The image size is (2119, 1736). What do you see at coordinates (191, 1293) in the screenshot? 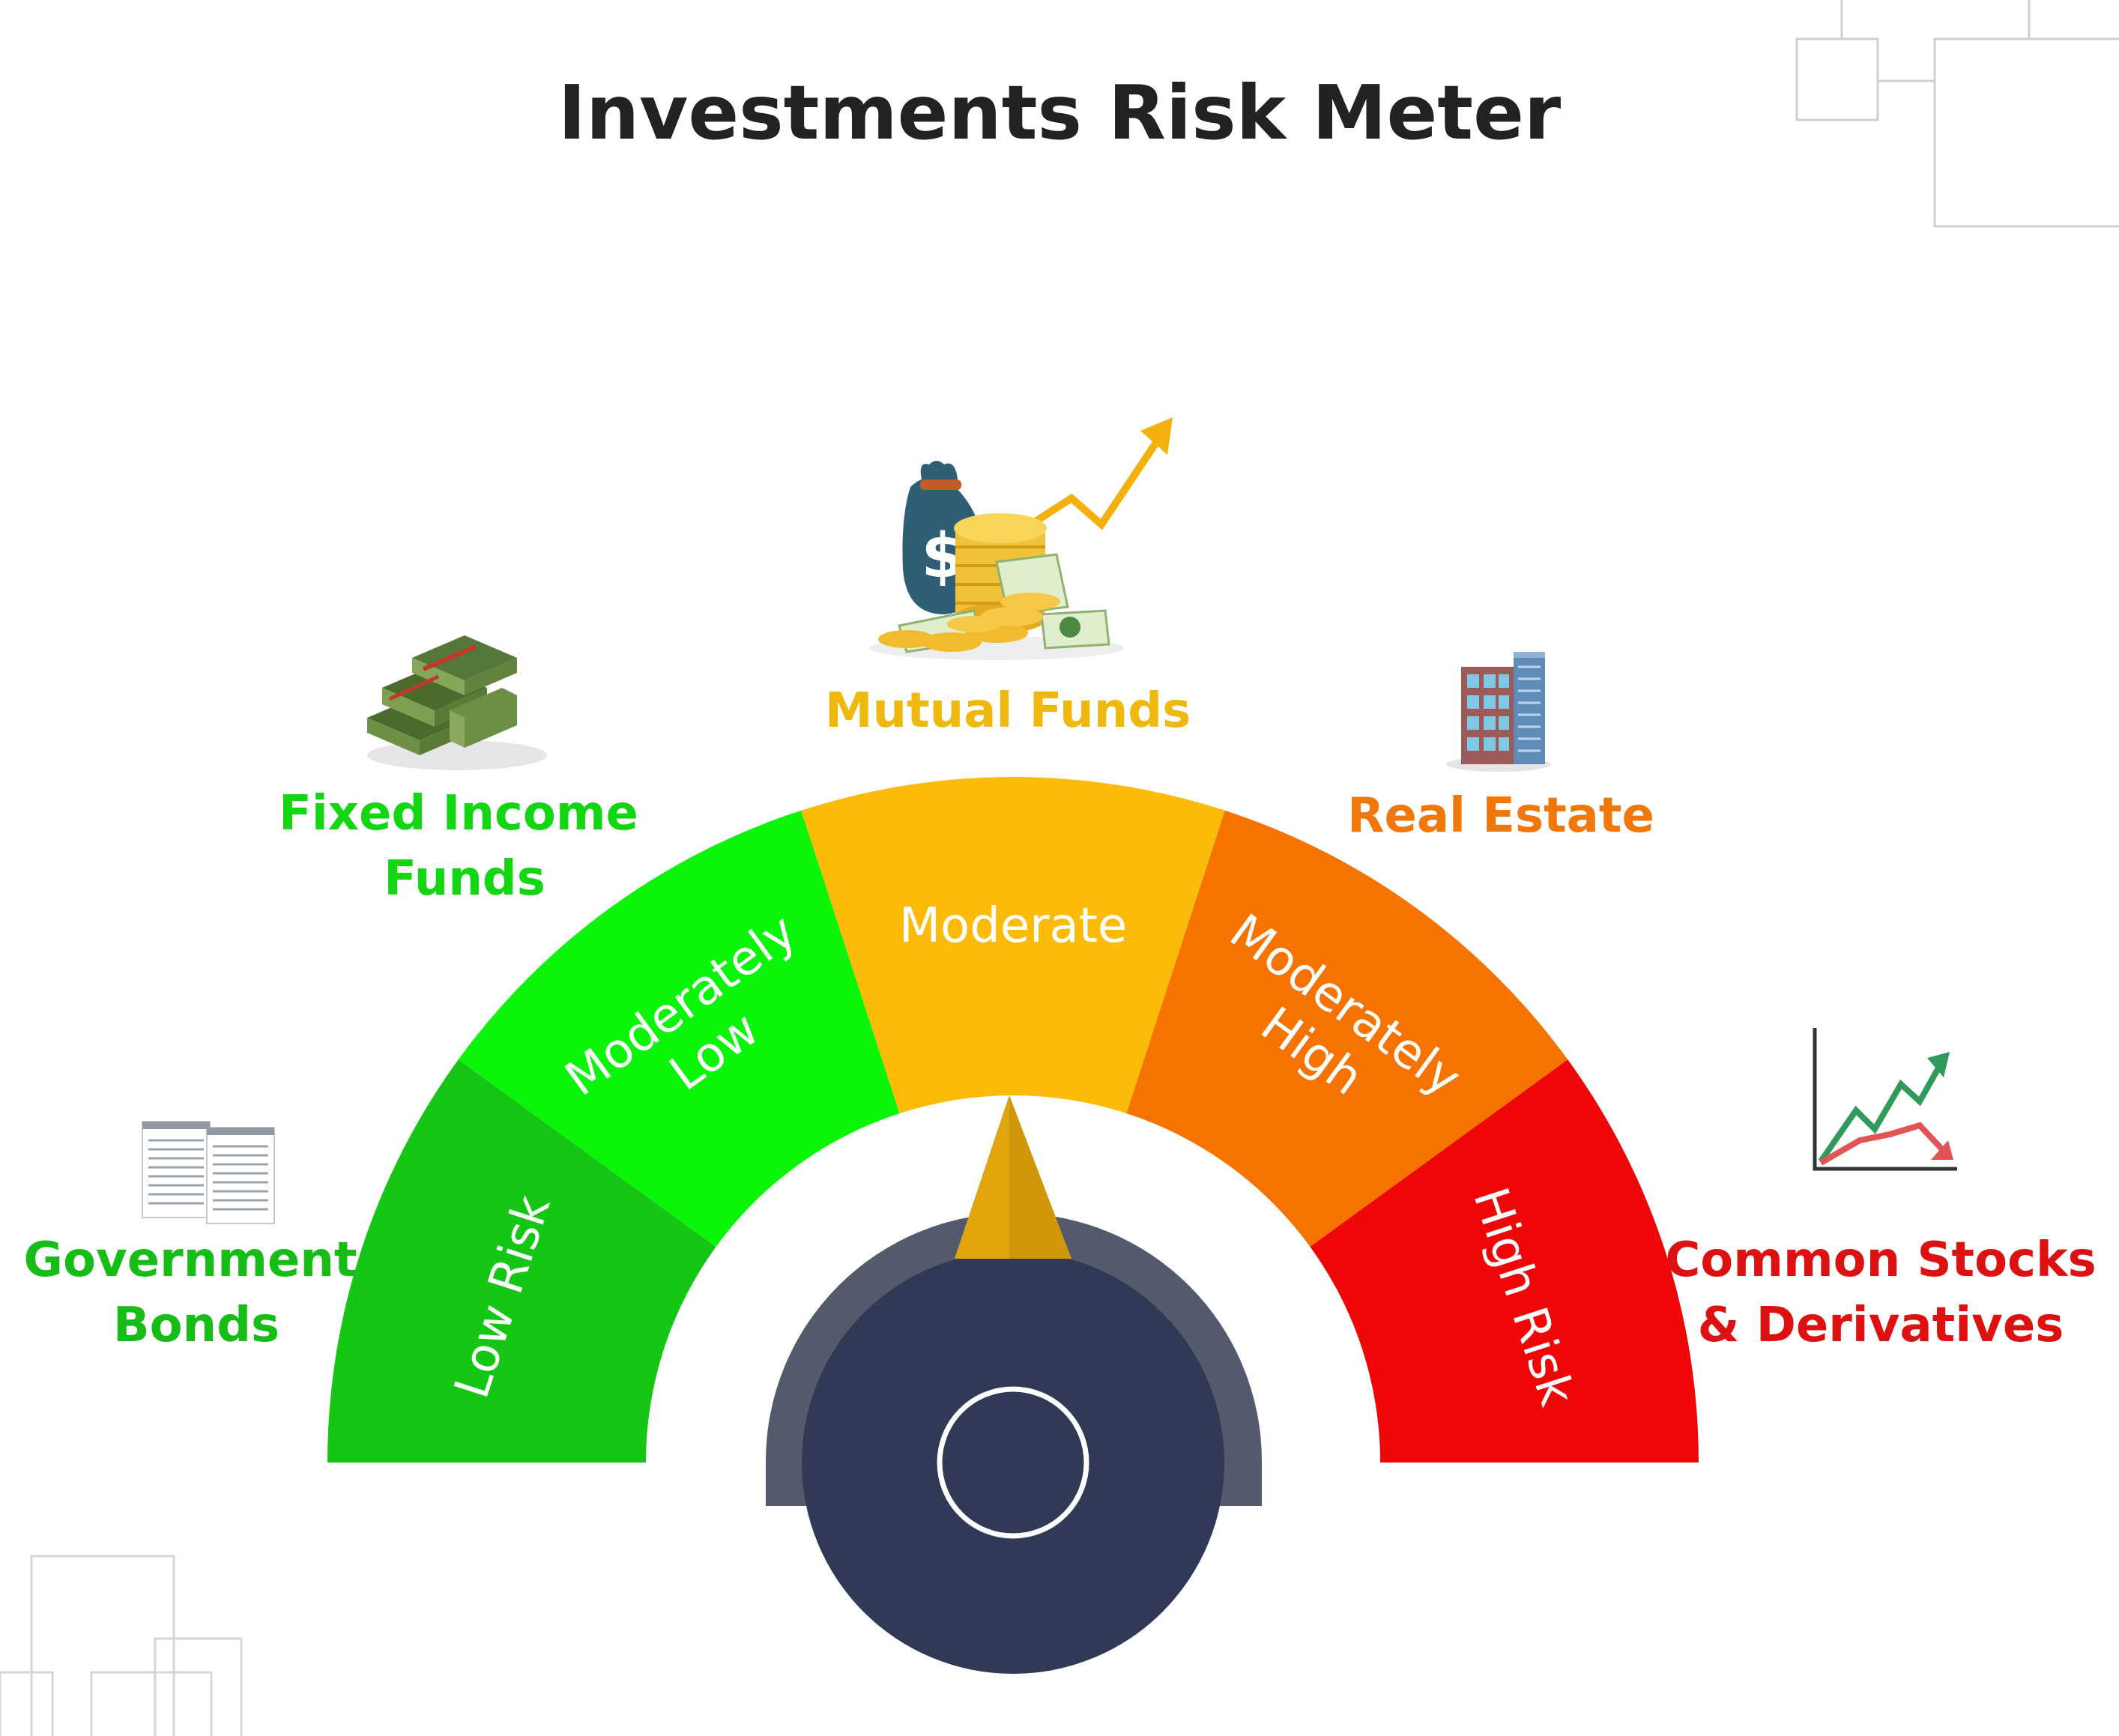
I see `label-government-bonds: Government Bonds` at bounding box center [191, 1293].